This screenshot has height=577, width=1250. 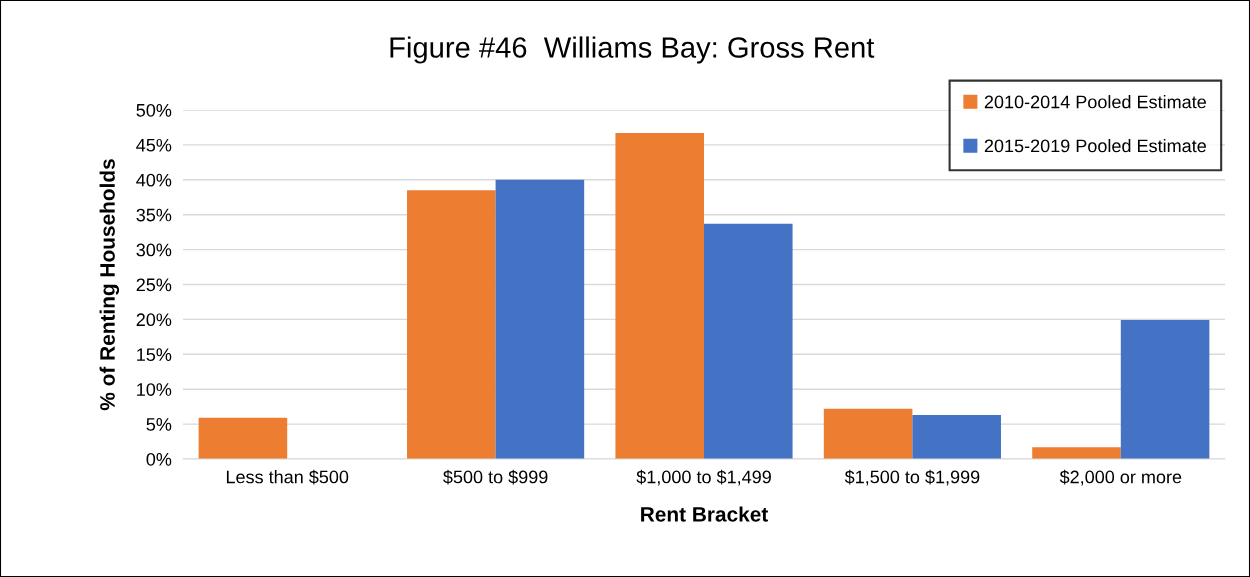 I want to click on legend-label: 2015-2019 Pooled Estimate, so click(x=1095, y=146).